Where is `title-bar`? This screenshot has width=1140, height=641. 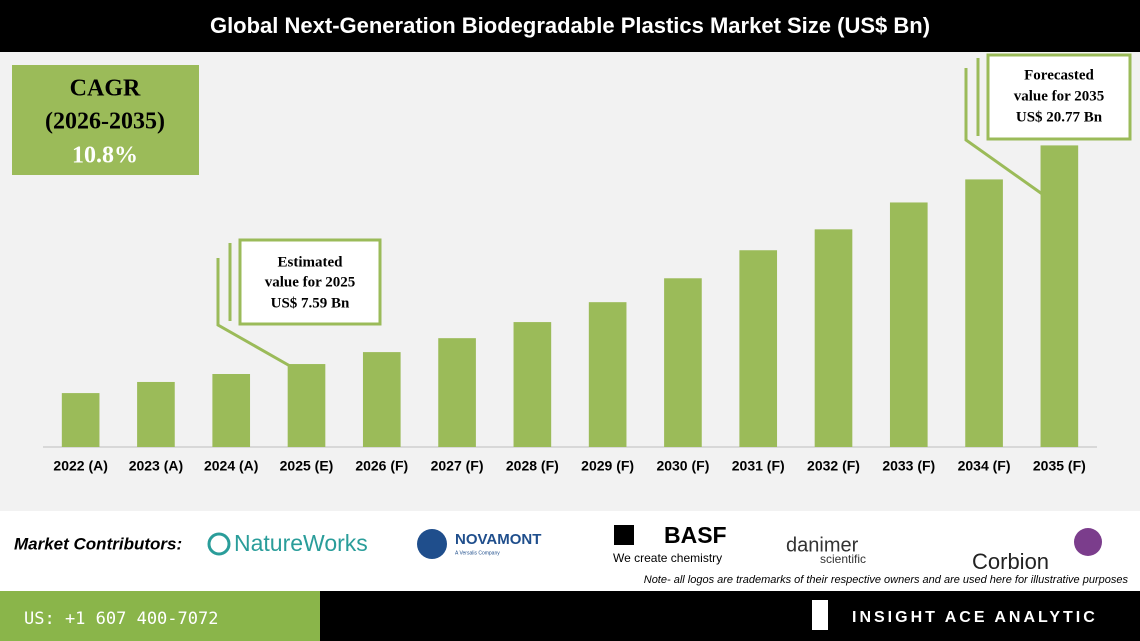 title-bar is located at coordinates (570, 26).